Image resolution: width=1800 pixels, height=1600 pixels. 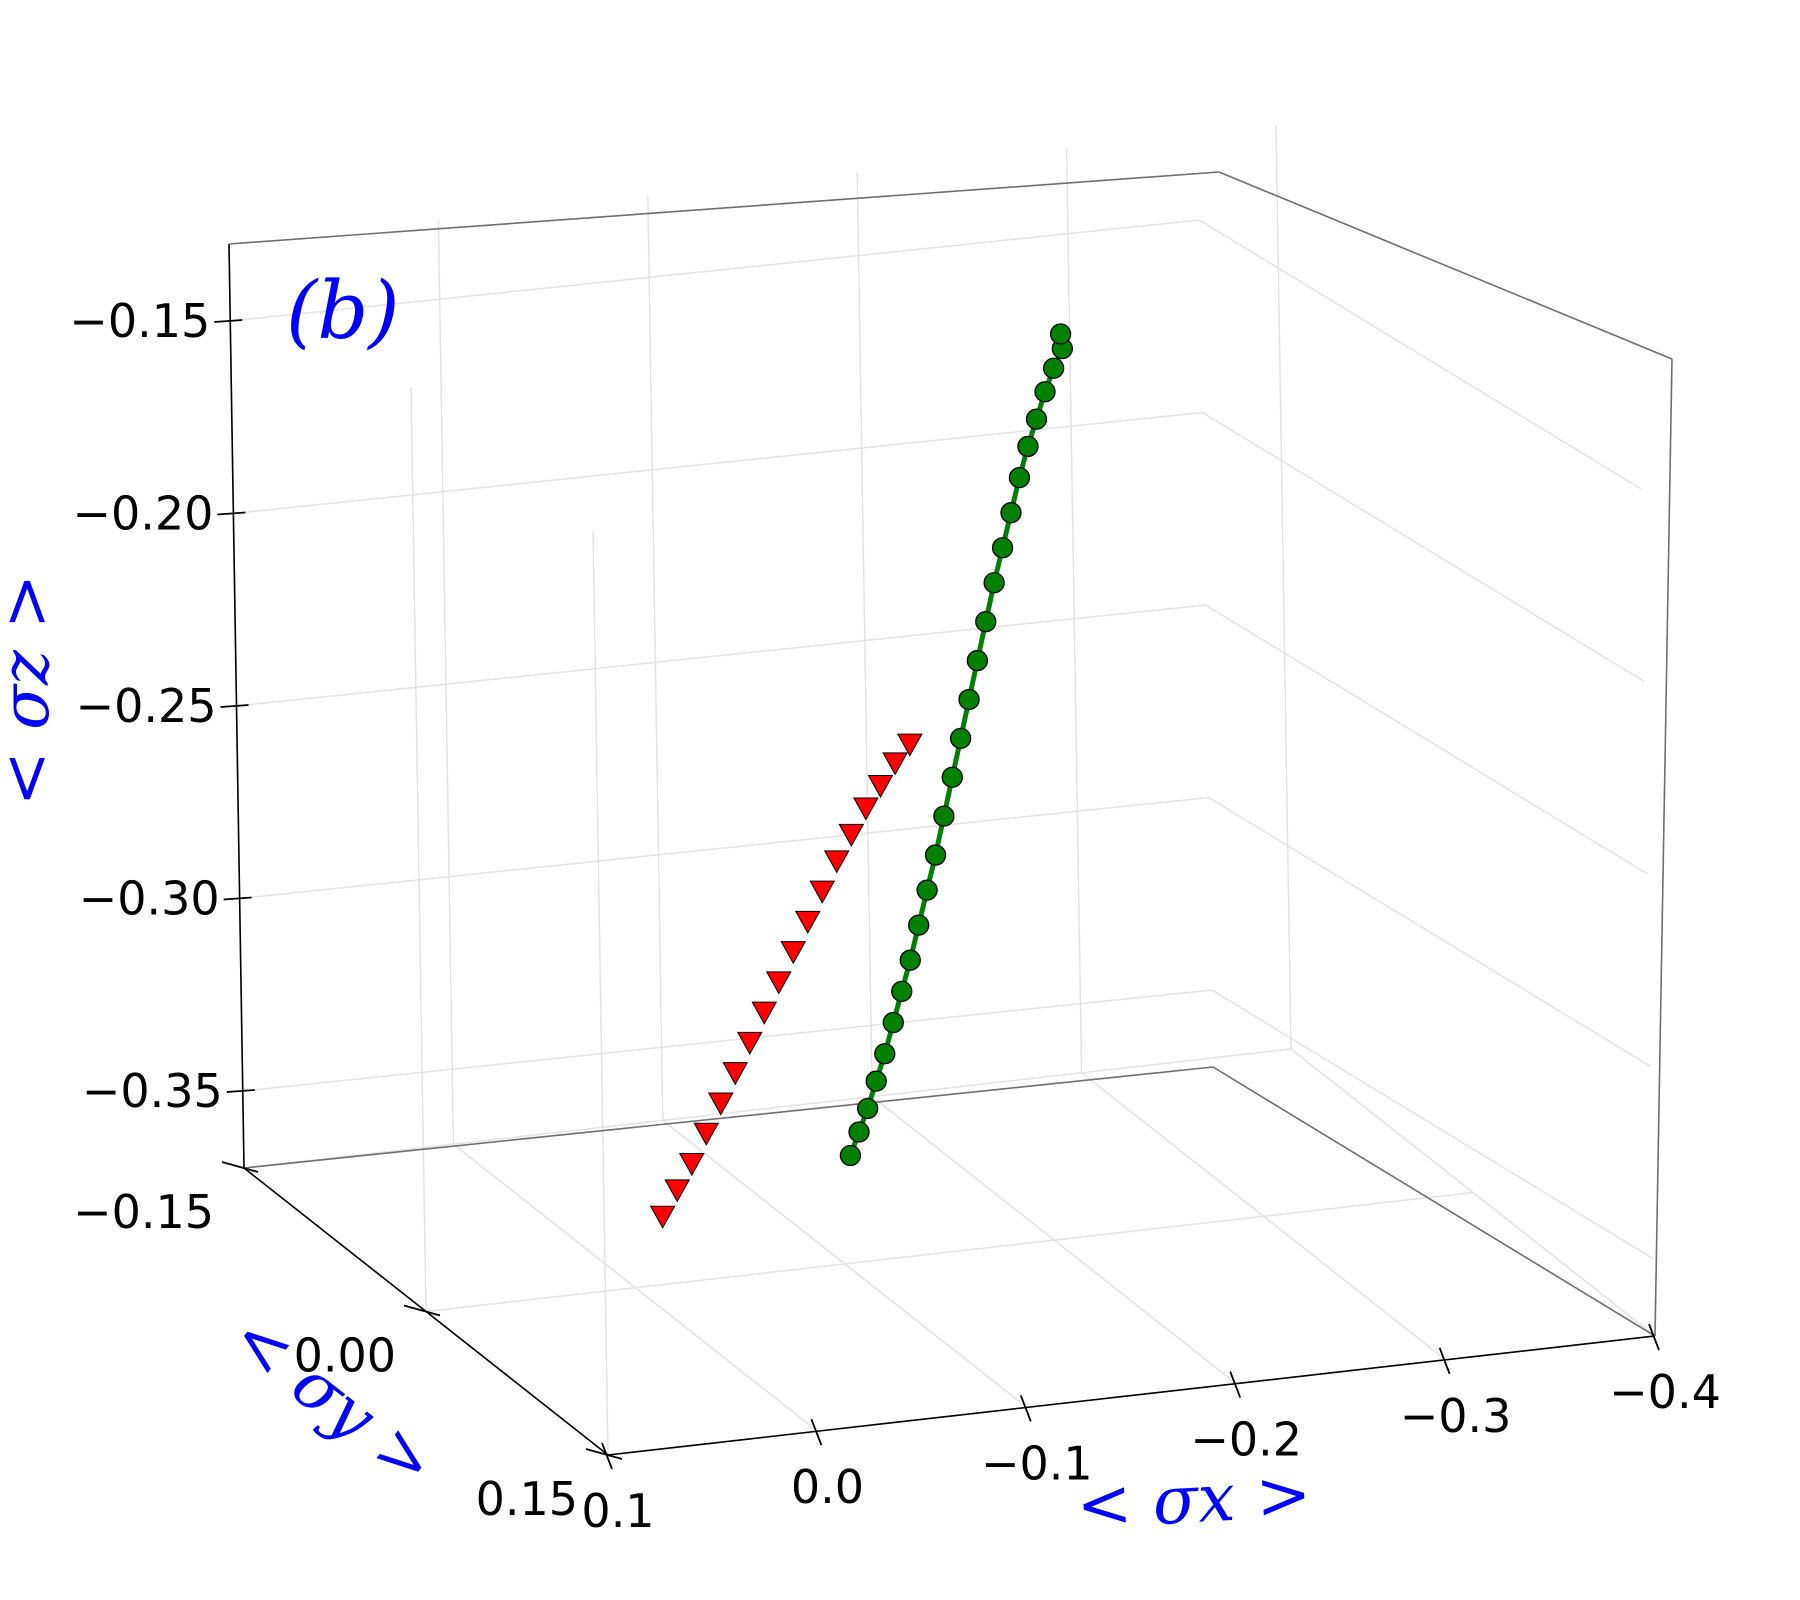 What do you see at coordinates (527, 1499) in the screenshot?
I see `y-tick-label: 0.15` at bounding box center [527, 1499].